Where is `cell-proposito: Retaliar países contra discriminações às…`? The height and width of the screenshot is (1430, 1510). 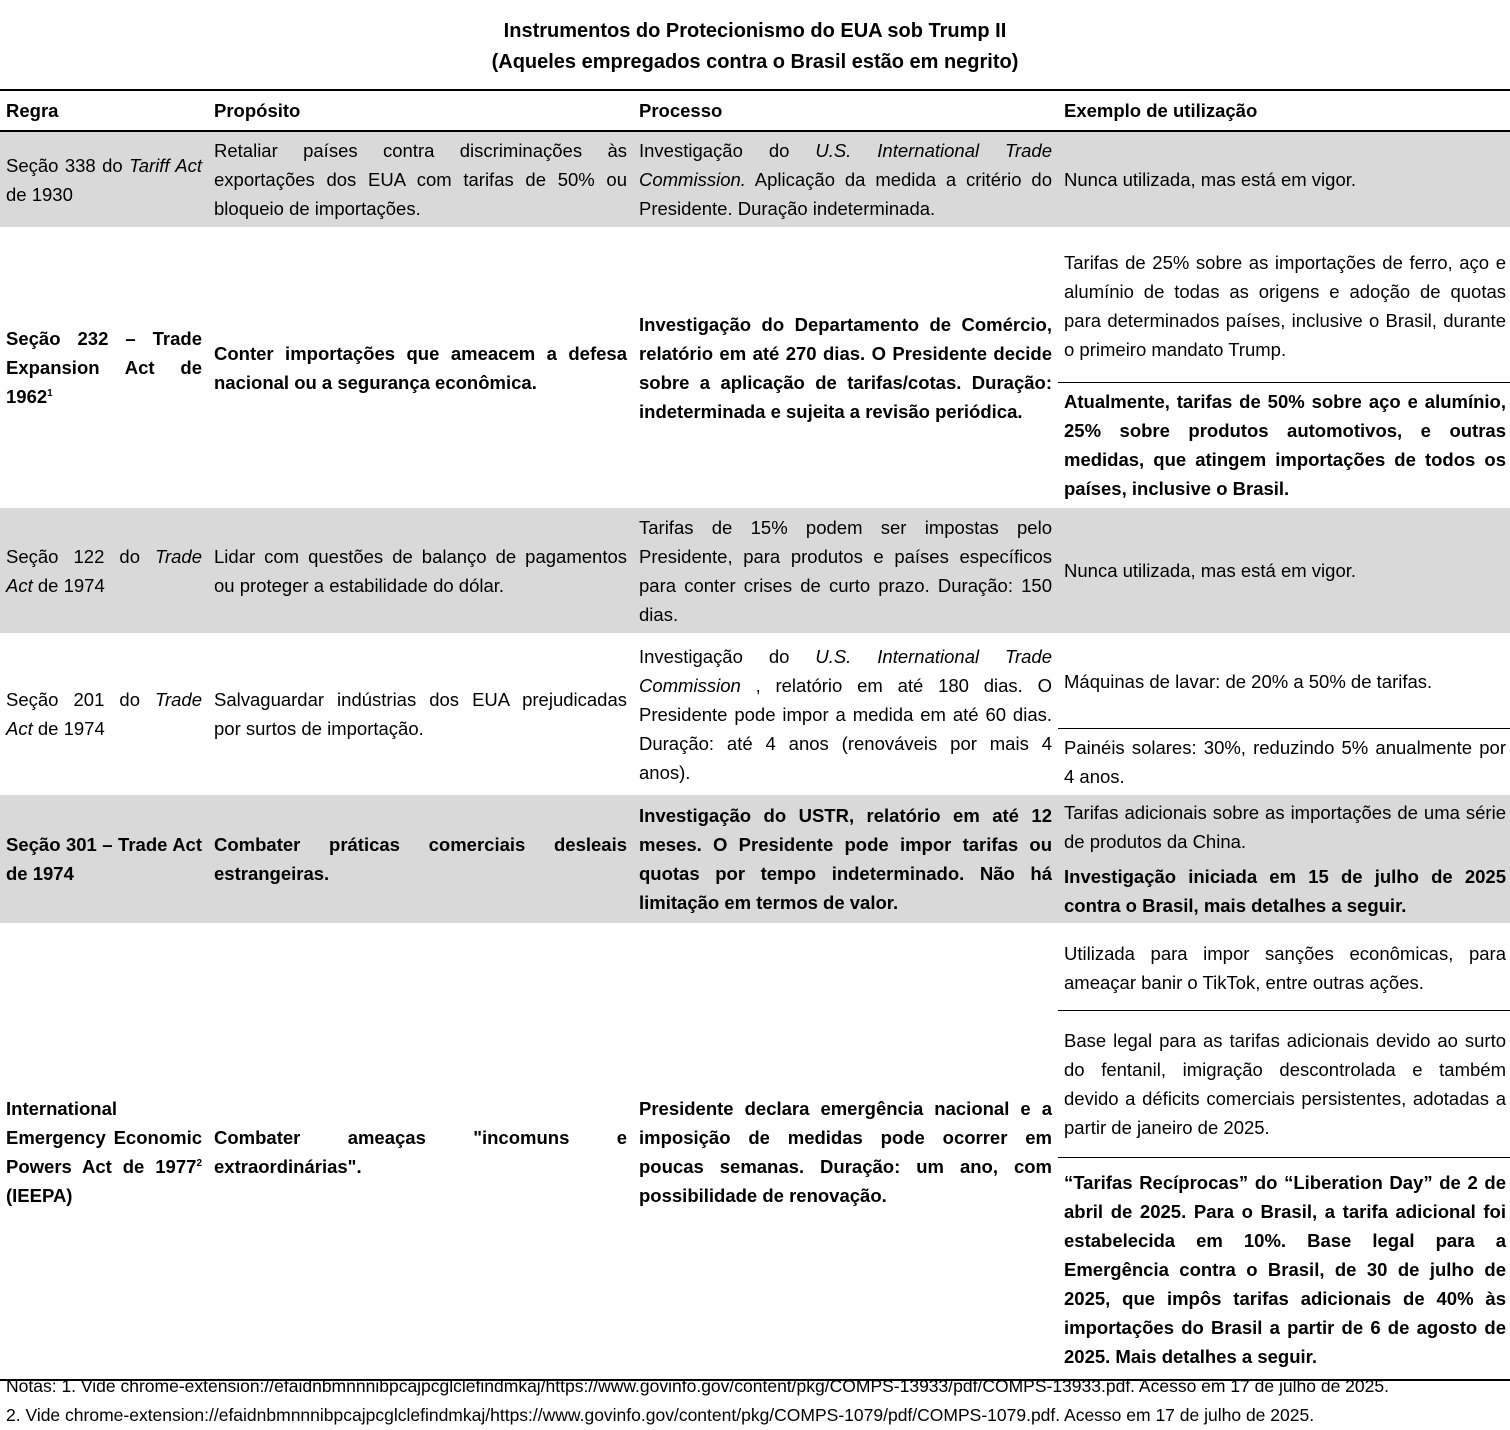
cell-proposito: Retaliar países contra discriminações às… is located at coordinates (420, 179).